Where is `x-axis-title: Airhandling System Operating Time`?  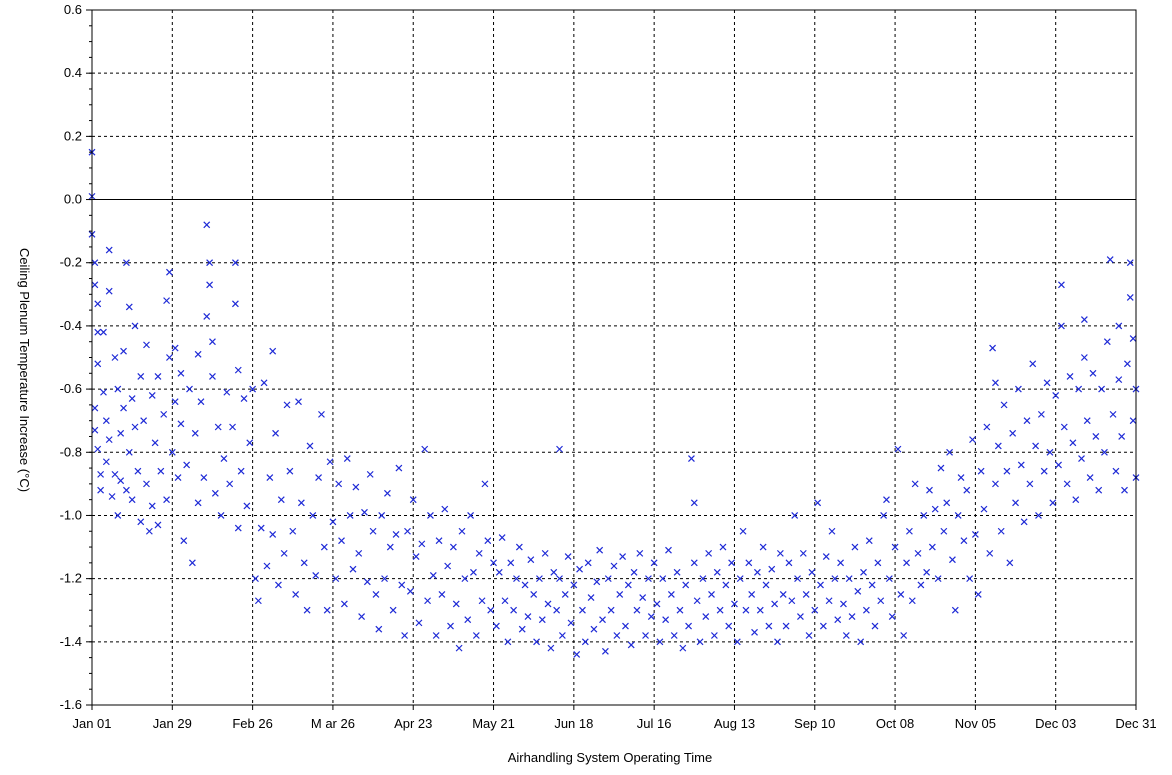
x-axis-title: Airhandling System Operating Time is located at coordinates (610, 757).